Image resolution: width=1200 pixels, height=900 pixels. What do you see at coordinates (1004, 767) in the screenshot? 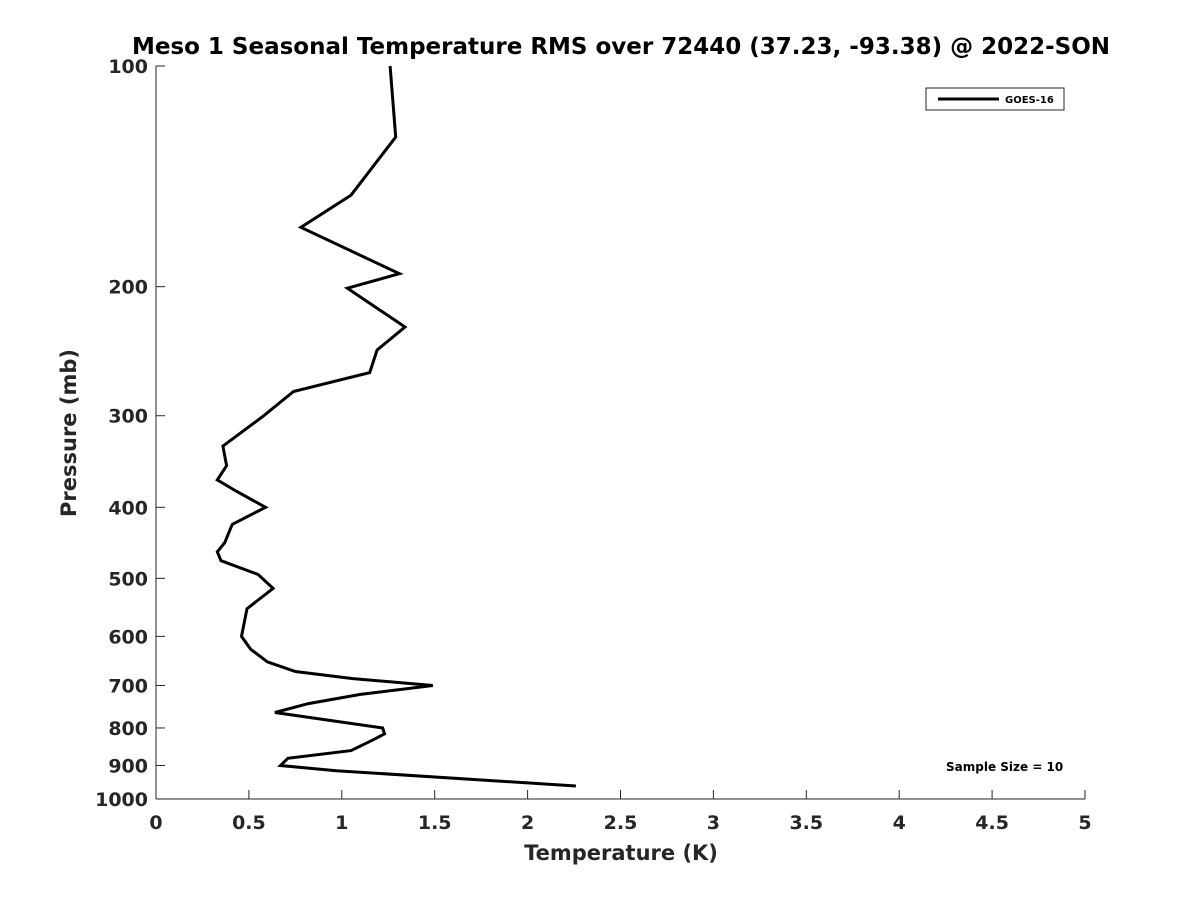
I see `sample-size-annotation: Sample Size = 10` at bounding box center [1004, 767].